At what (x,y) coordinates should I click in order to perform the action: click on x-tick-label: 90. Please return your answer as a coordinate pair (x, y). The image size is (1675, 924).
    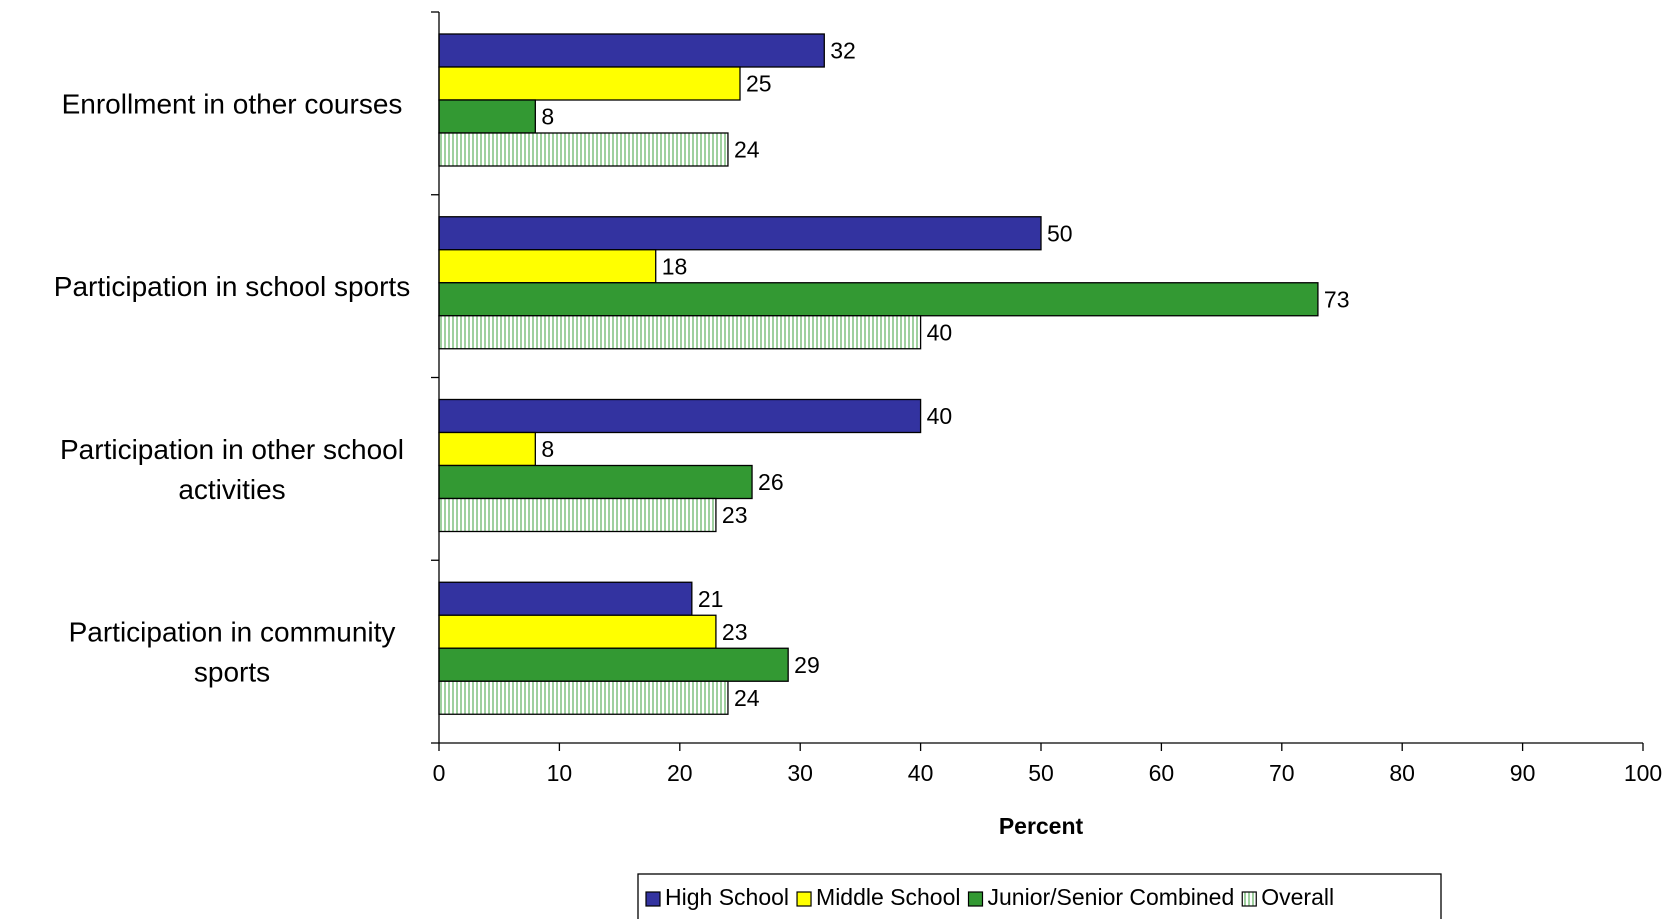
    Looking at the image, I should click on (1523, 773).